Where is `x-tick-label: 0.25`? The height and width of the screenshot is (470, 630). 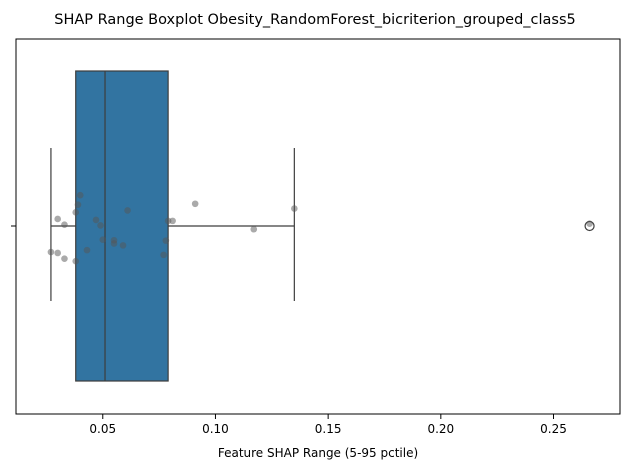 x-tick-label: 0.25 is located at coordinates (553, 429).